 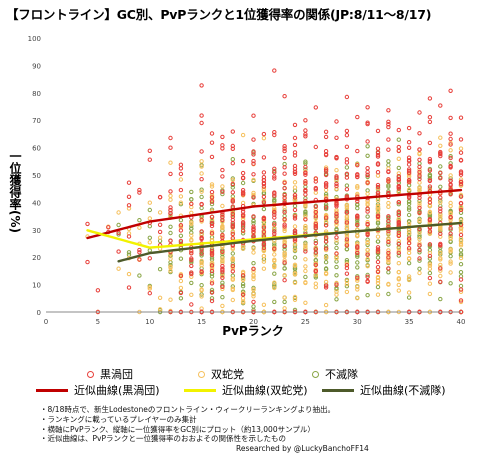 What do you see at coordinates (252, 331) in the screenshot?
I see `x-axis-label: PvPランク` at bounding box center [252, 331].